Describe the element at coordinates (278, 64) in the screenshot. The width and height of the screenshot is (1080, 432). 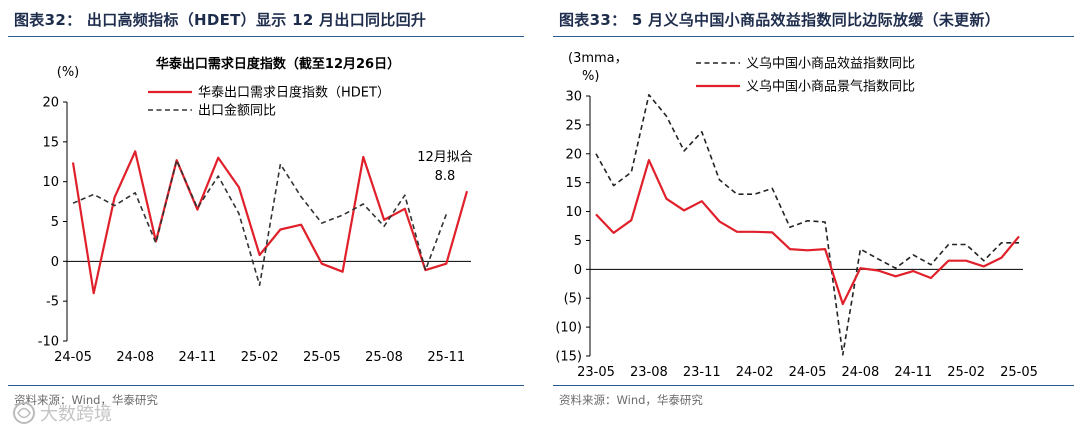
I see `chart-title: 华泰出口需求日度指数（截至12月26日）` at that location.